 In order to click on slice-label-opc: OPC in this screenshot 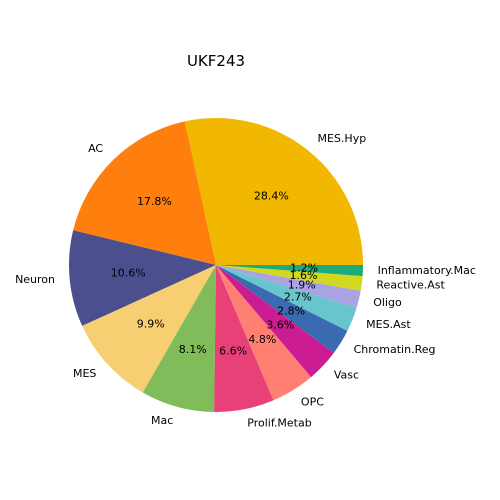, I will do `click(312, 402)`.